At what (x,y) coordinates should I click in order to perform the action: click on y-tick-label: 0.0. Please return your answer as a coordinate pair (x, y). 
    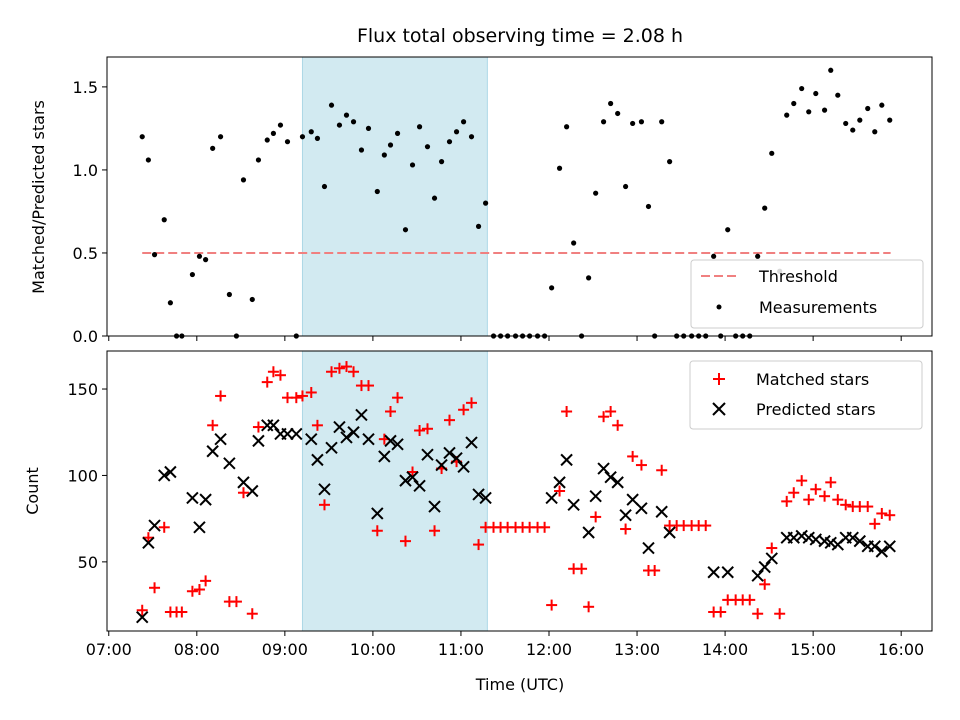
    Looking at the image, I should click on (85, 336).